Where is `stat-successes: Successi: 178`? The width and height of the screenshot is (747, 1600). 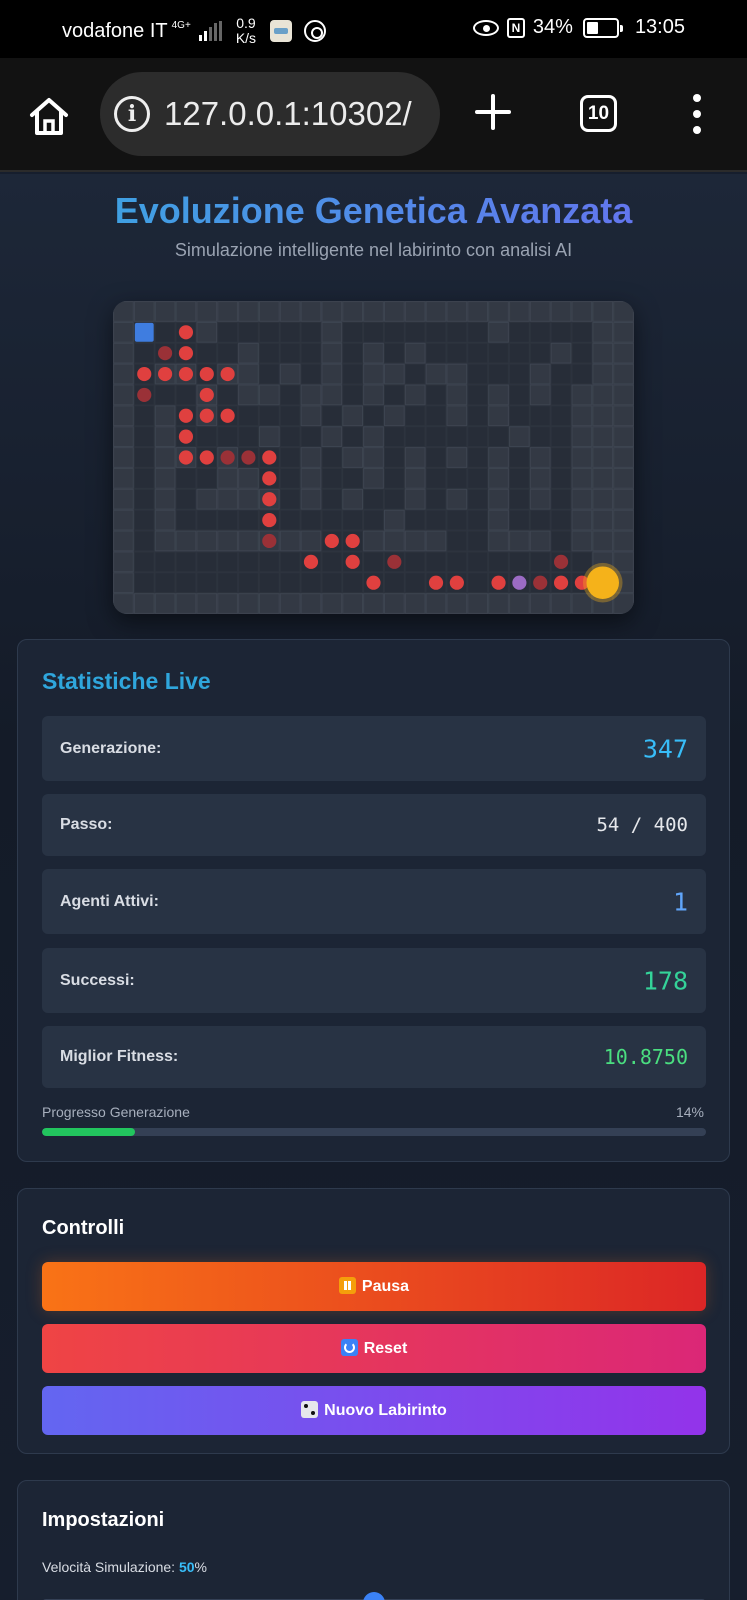 stat-successes: Successi: 178 is located at coordinates (374, 980).